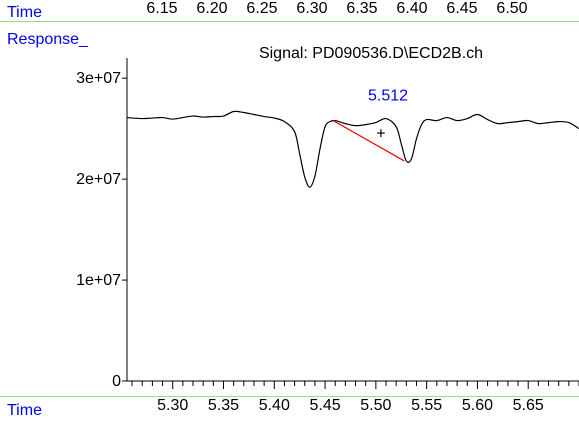 This screenshot has height=422, width=579. Describe the element at coordinates (98, 280) in the screenshot. I see `y-tick-label: 1e+07` at that location.